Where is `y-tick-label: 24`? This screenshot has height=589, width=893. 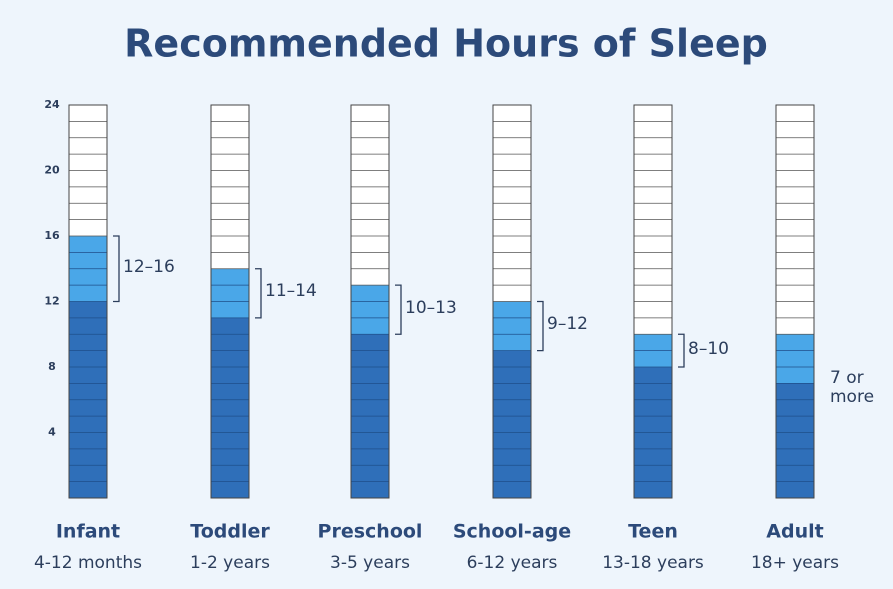
y-tick-label: 24 is located at coordinates (52, 104).